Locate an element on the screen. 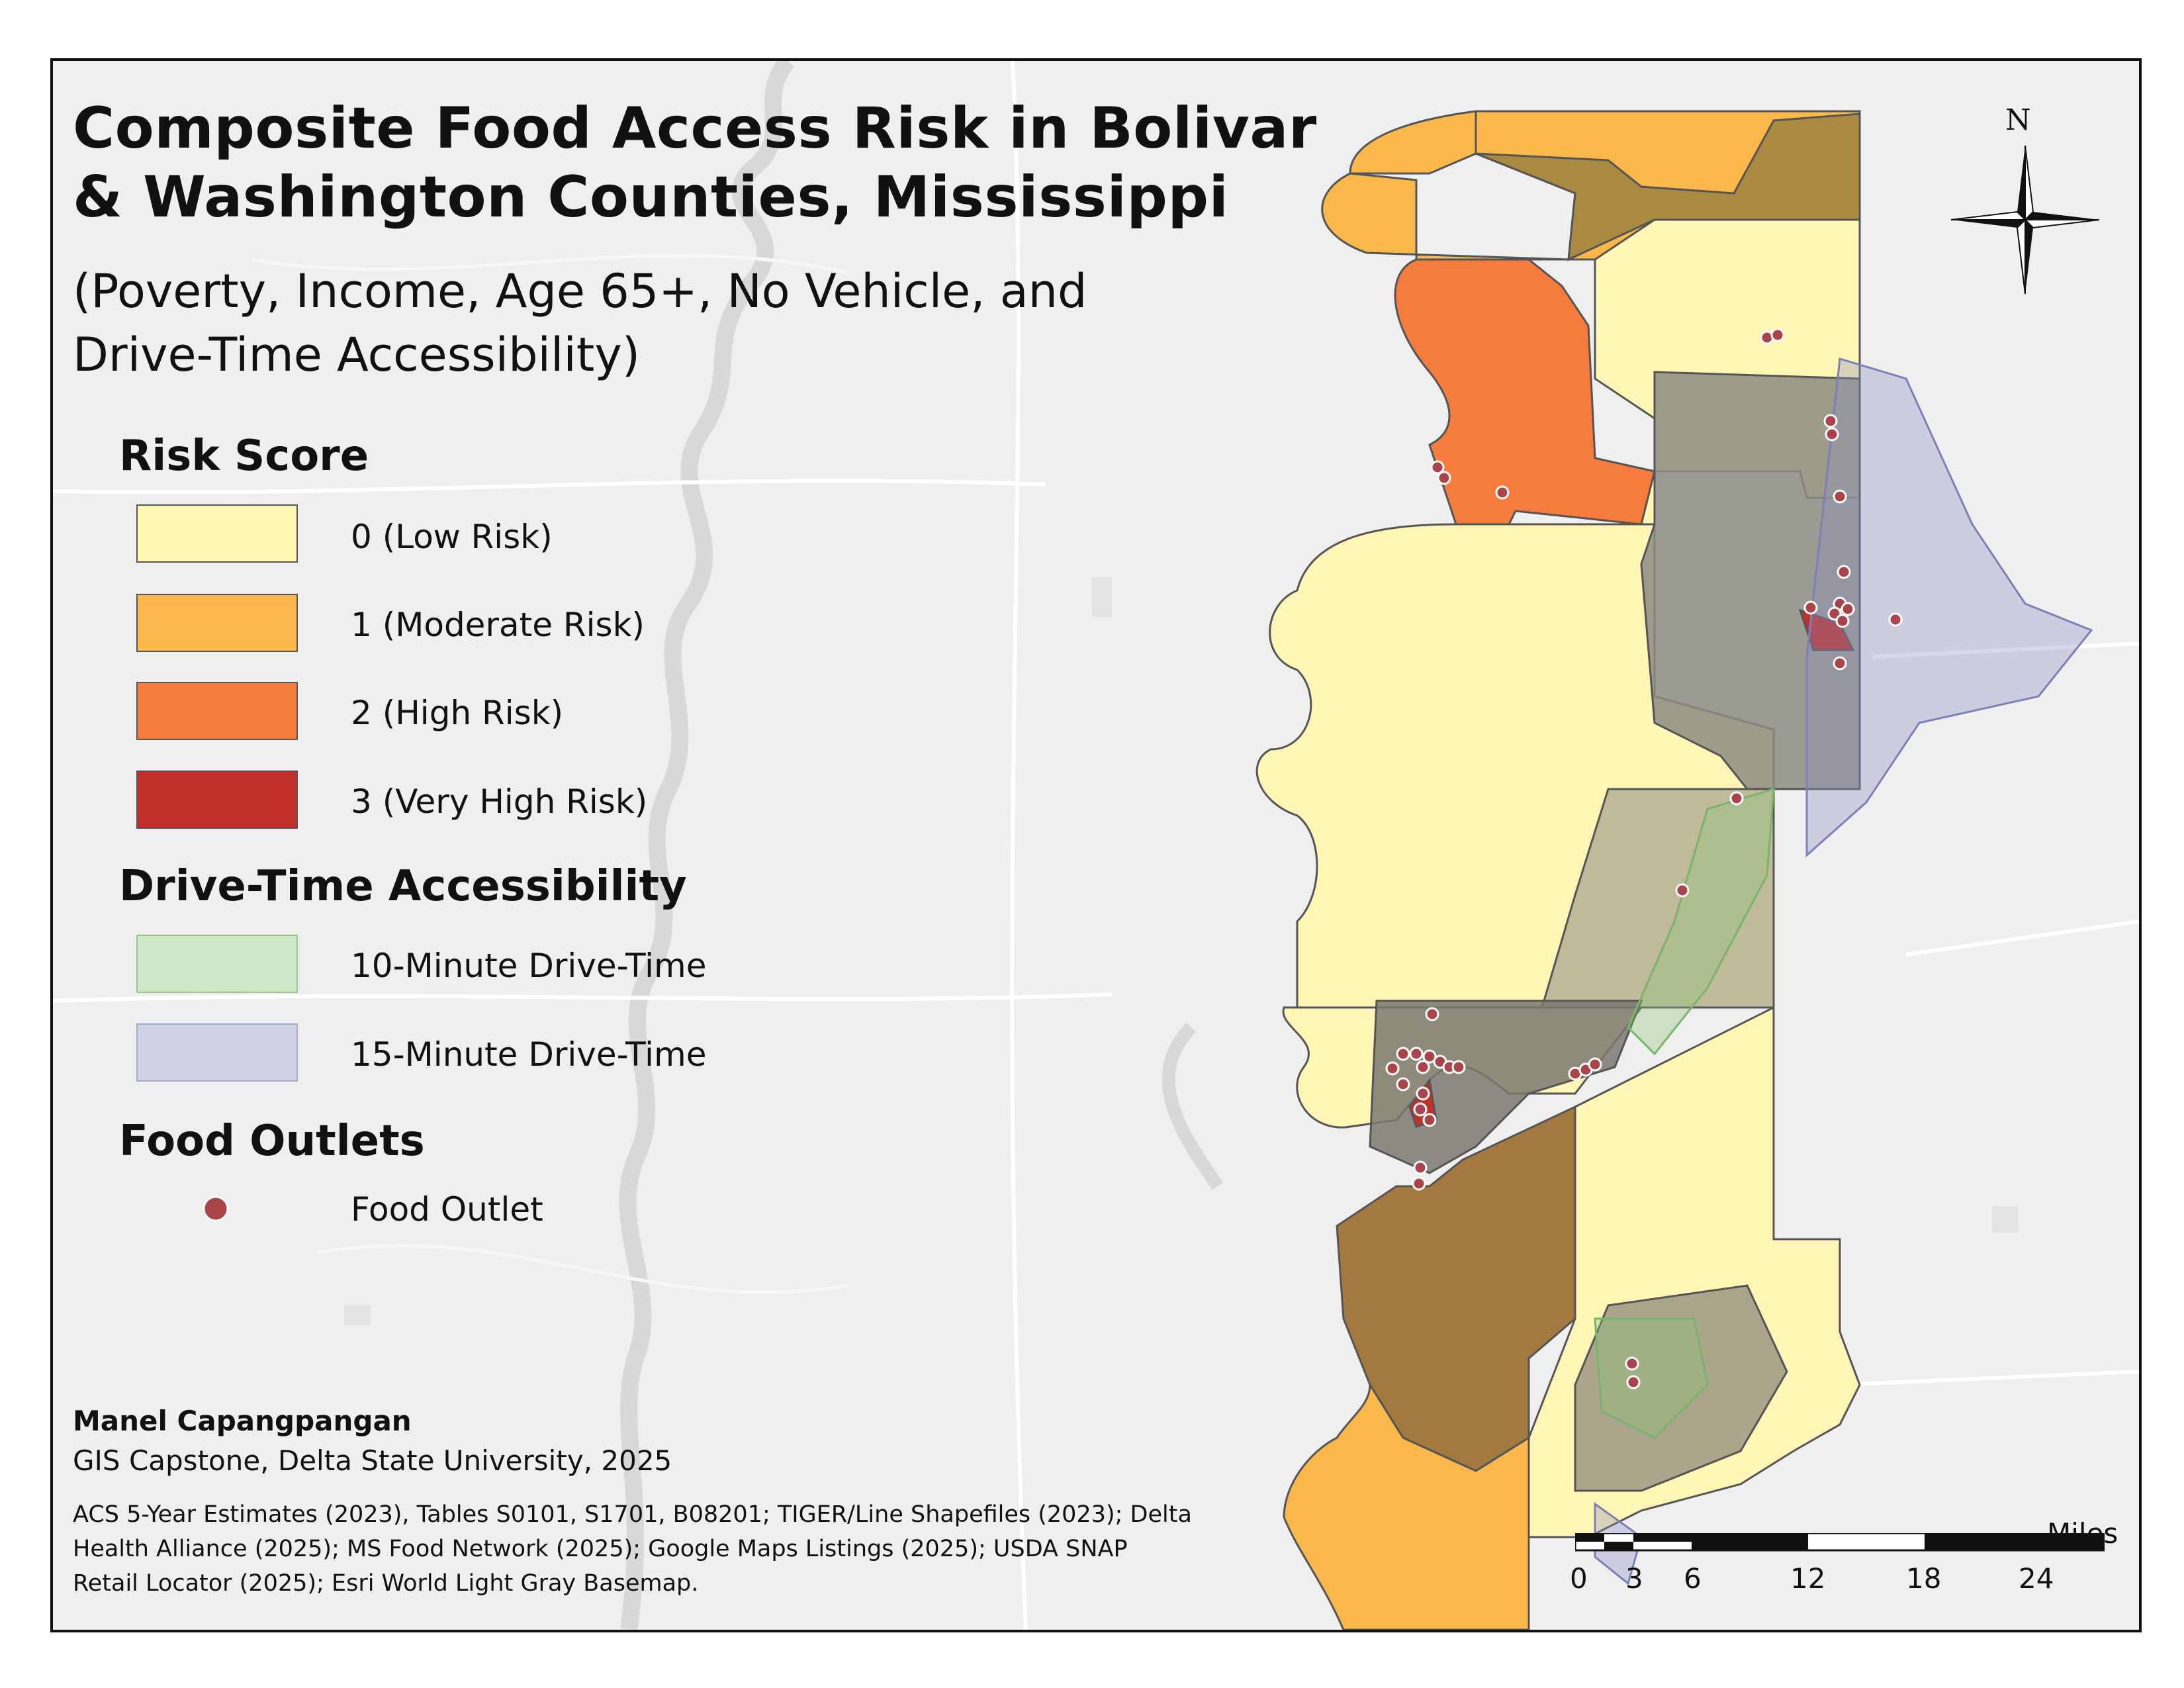 This screenshot has height=1688, width=2184. risk-zone-gray-north is located at coordinates (1668, 187).